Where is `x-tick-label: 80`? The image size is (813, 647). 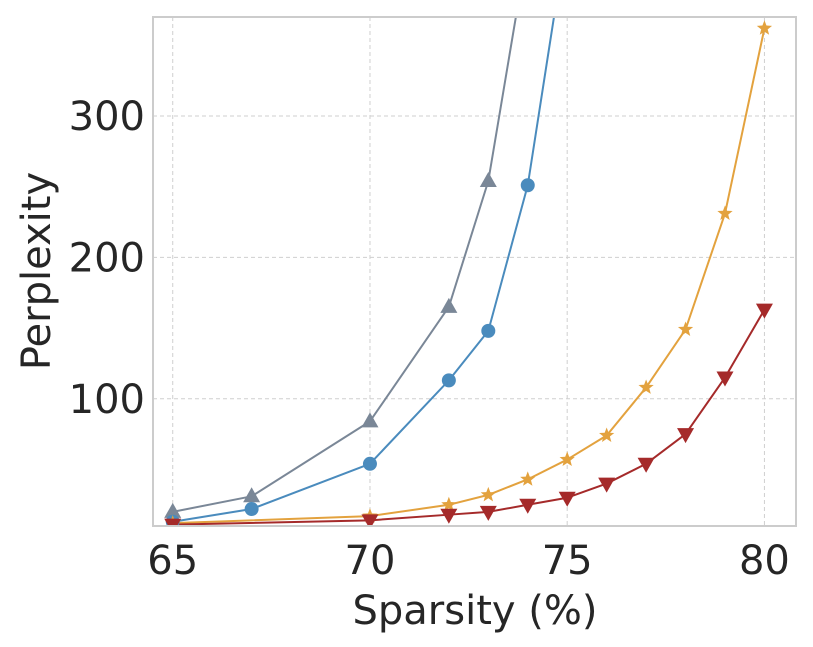
x-tick-label: 80 is located at coordinates (764, 561).